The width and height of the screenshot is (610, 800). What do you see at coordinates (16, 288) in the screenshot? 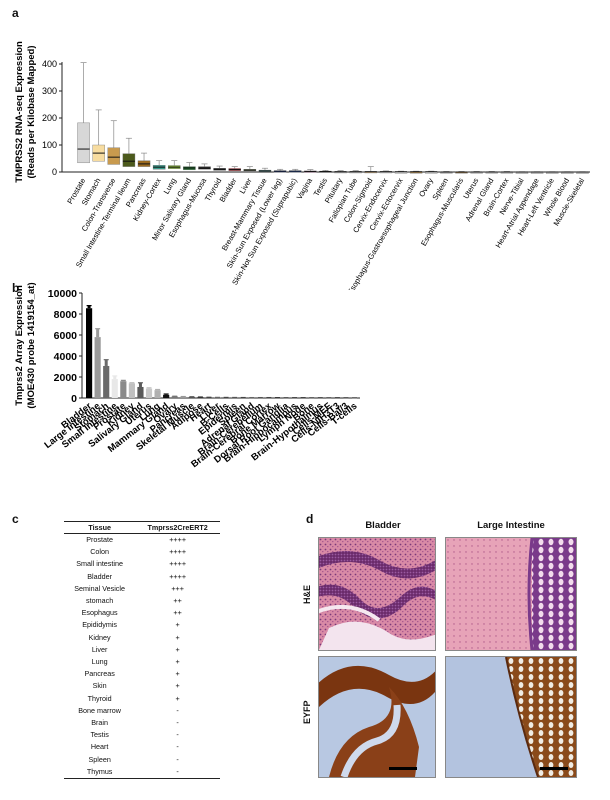
I see `panel-letter-b: b` at bounding box center [16, 288].